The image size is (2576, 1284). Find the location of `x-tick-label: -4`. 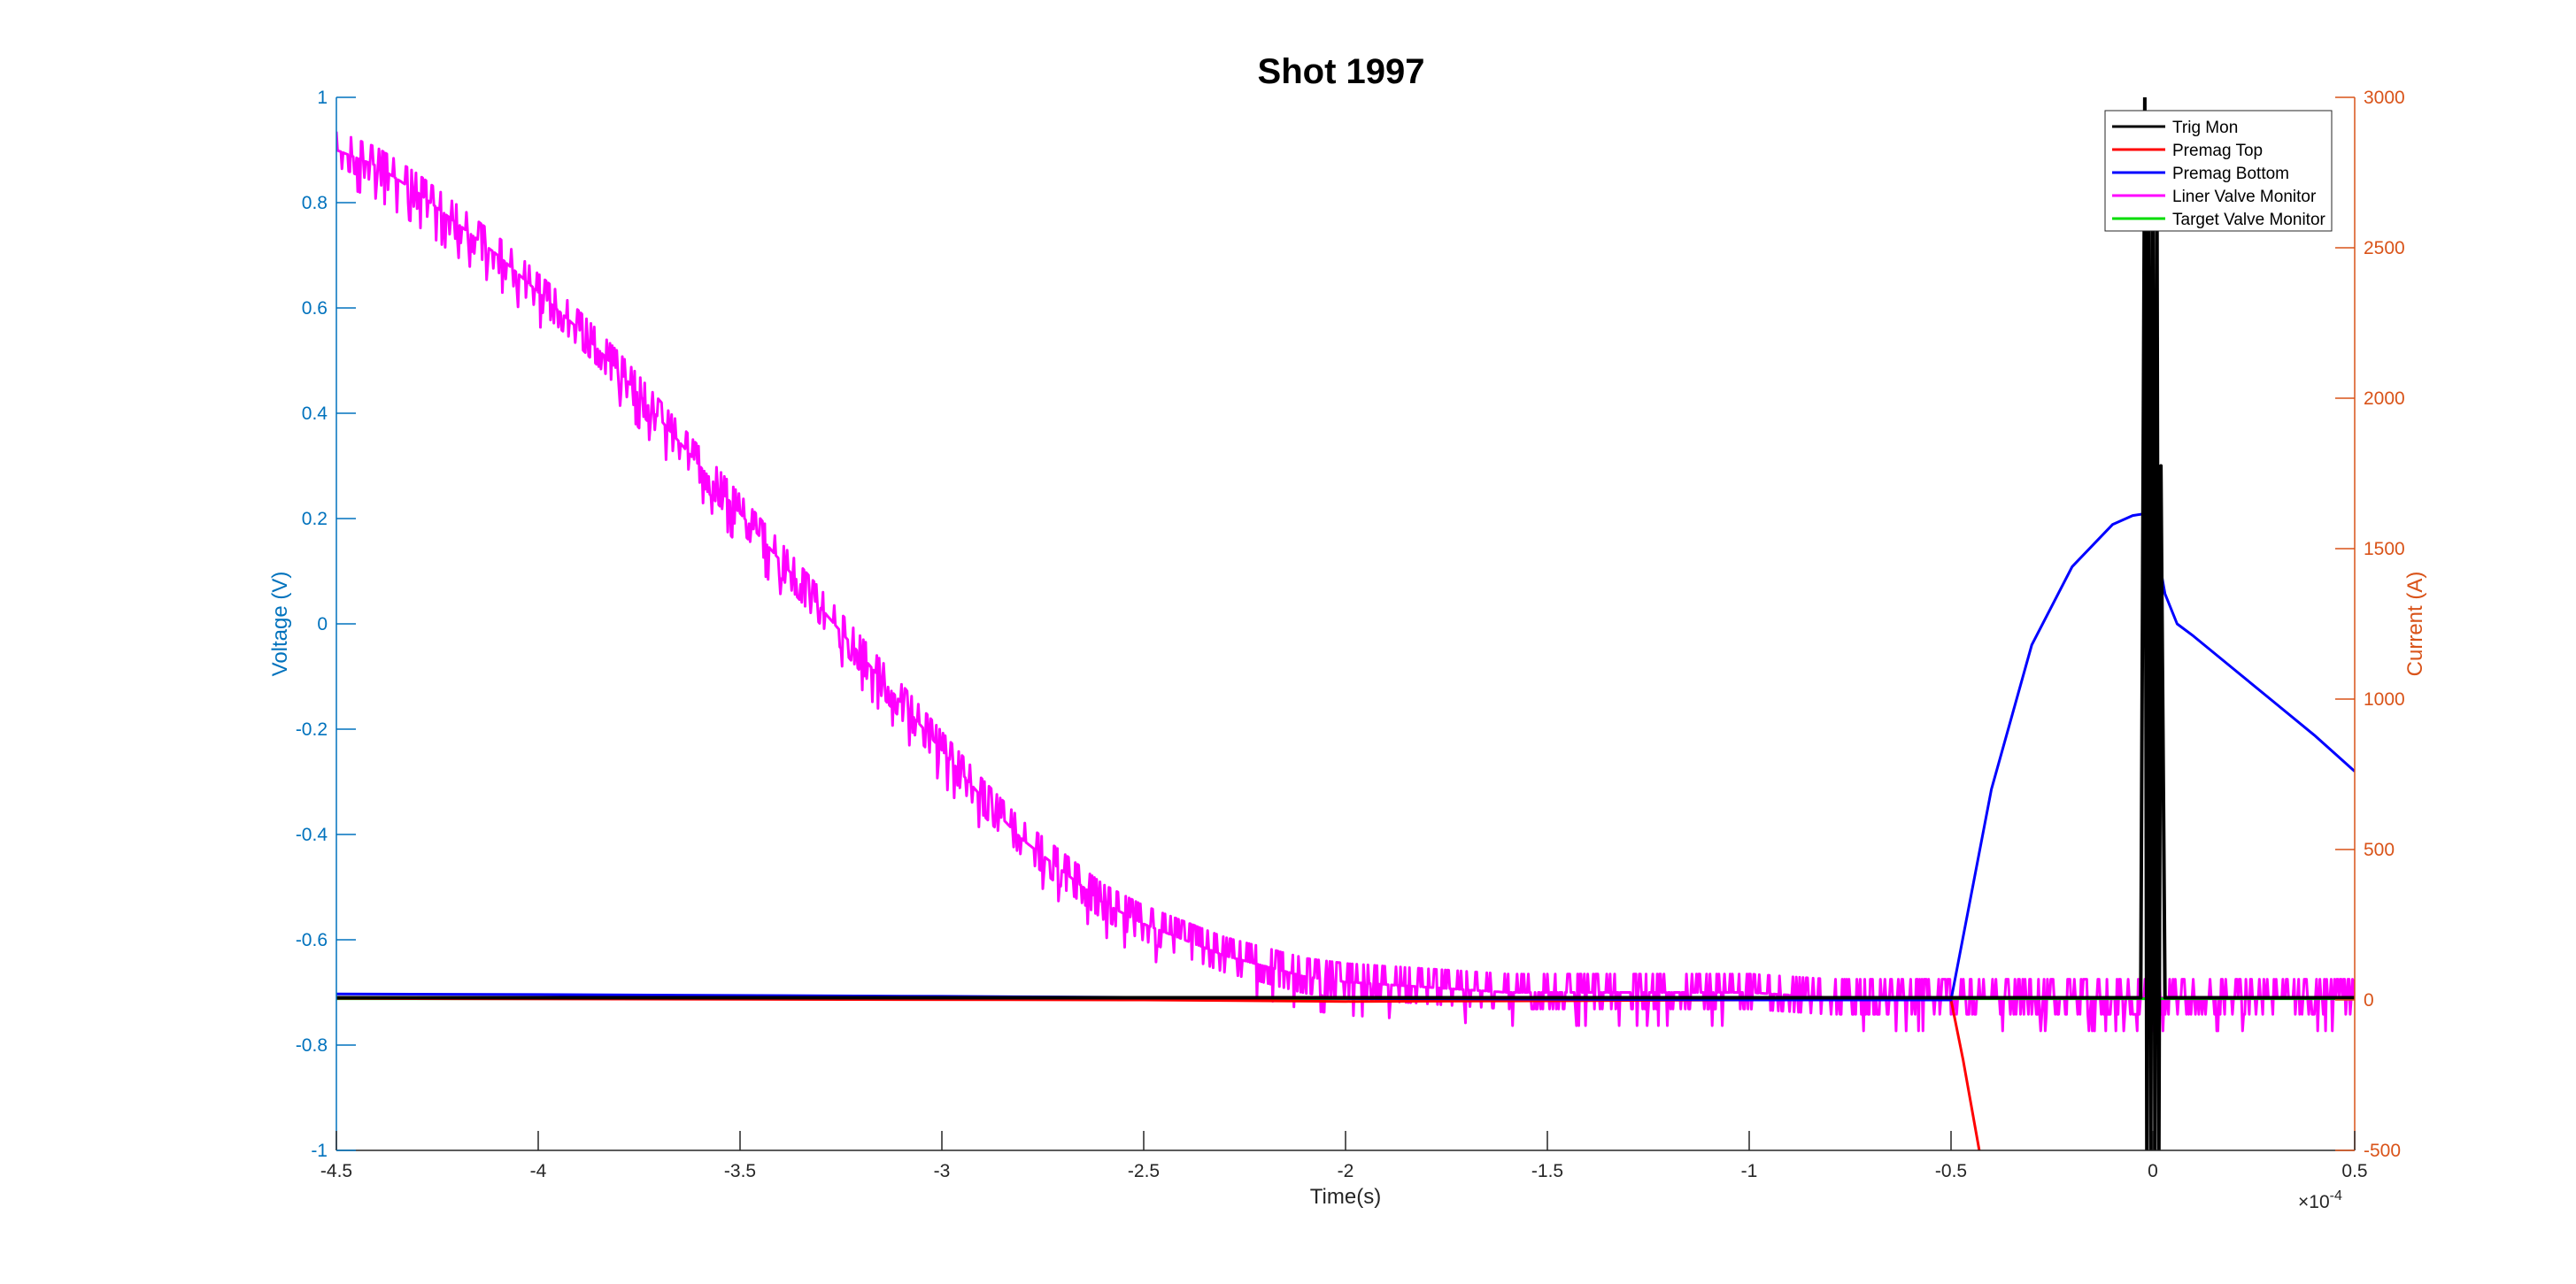

x-tick-label: -4 is located at coordinates (538, 1171).